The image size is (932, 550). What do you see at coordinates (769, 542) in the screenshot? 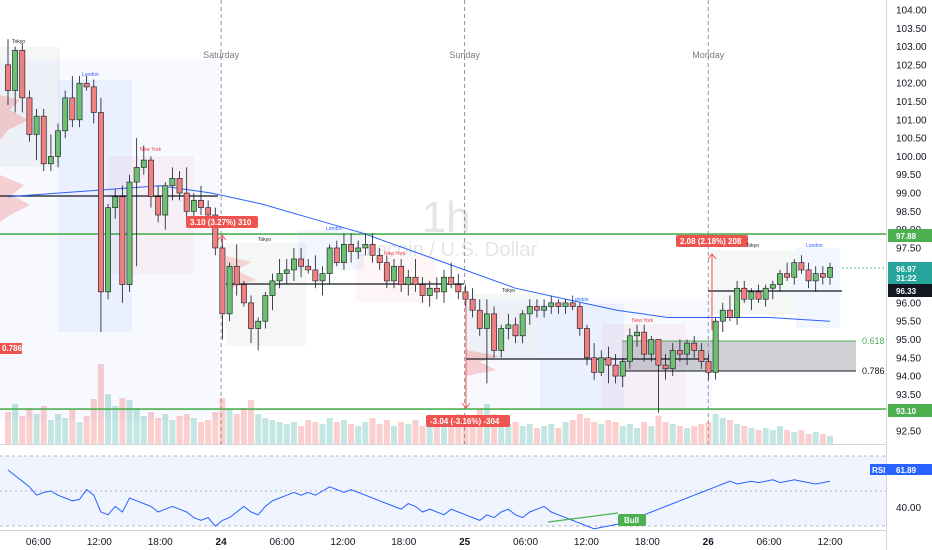
I see `time-tick: 06:00` at bounding box center [769, 542].